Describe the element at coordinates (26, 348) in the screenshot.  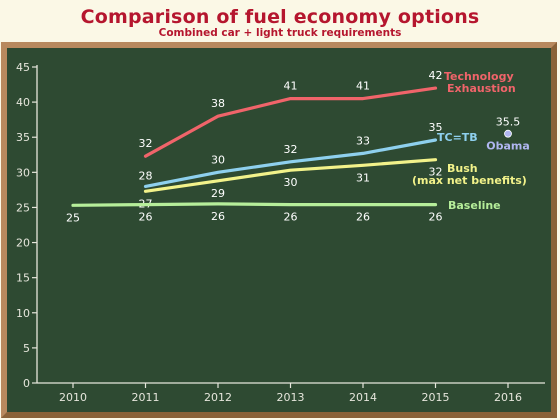
I see `y-tick-label: 5` at that location.